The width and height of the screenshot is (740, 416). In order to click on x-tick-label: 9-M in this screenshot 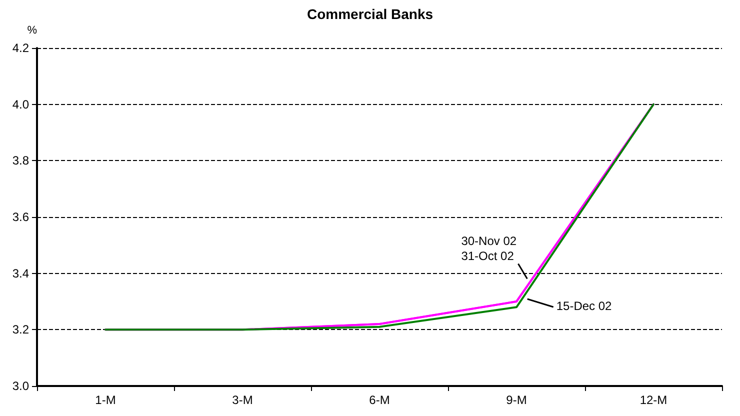, I will do `click(516, 400)`.